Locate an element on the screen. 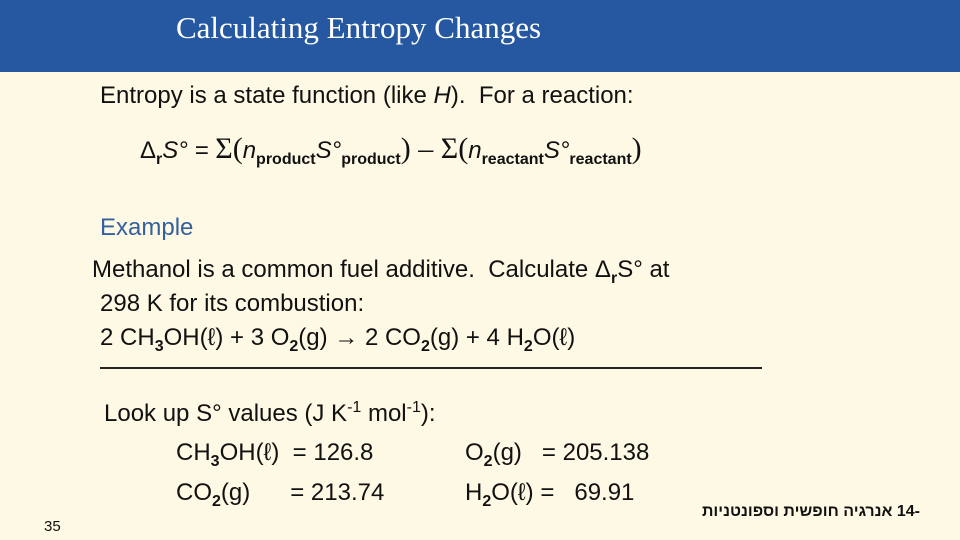  footer: -14 אנרגיה חופשית וספונטניות is located at coordinates (810, 511).